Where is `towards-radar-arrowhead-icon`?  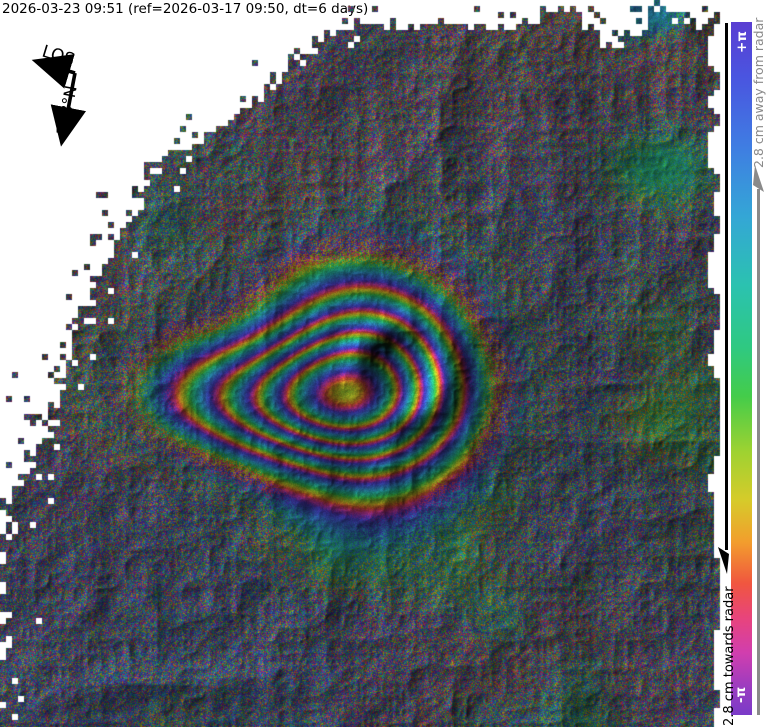
towards-radar-arrowhead-icon is located at coordinates (723, 560).